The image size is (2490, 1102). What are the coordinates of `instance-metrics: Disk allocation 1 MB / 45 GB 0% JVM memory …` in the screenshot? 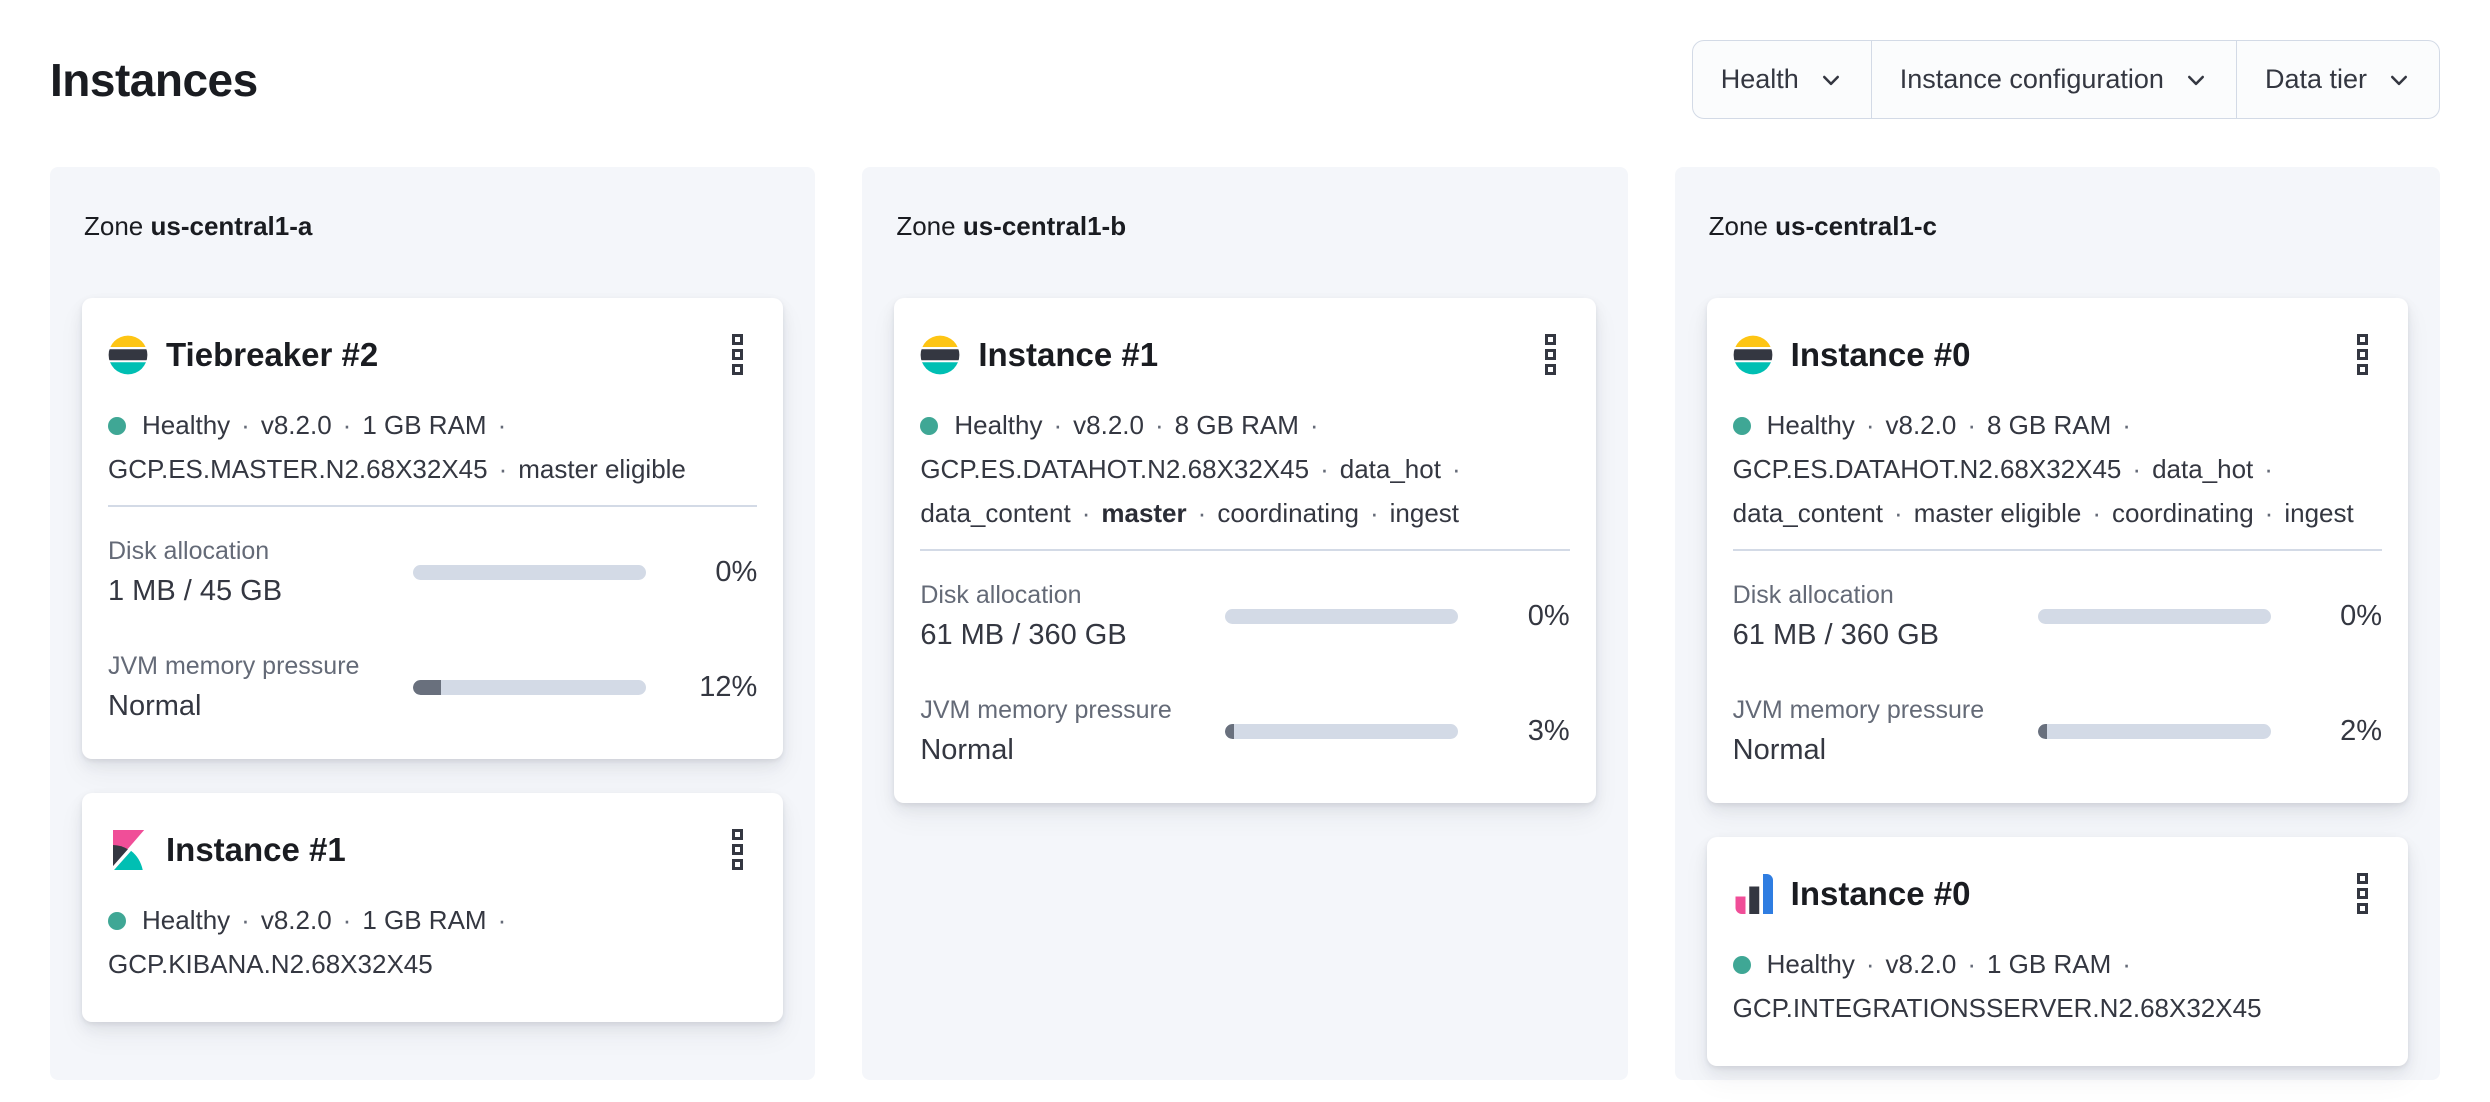 It's located at (432, 630).